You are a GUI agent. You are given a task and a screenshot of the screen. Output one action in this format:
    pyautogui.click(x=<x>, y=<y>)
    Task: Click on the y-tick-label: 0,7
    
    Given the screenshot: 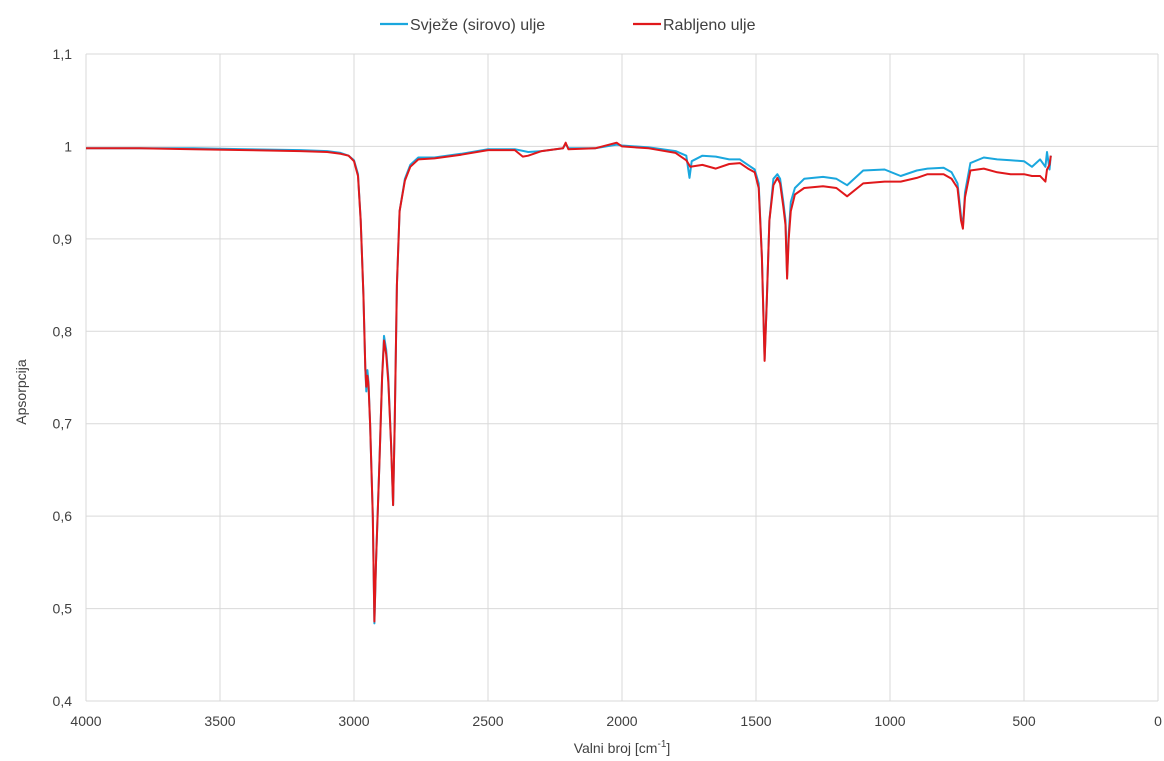 What is the action you would take?
    pyautogui.click(x=63, y=424)
    